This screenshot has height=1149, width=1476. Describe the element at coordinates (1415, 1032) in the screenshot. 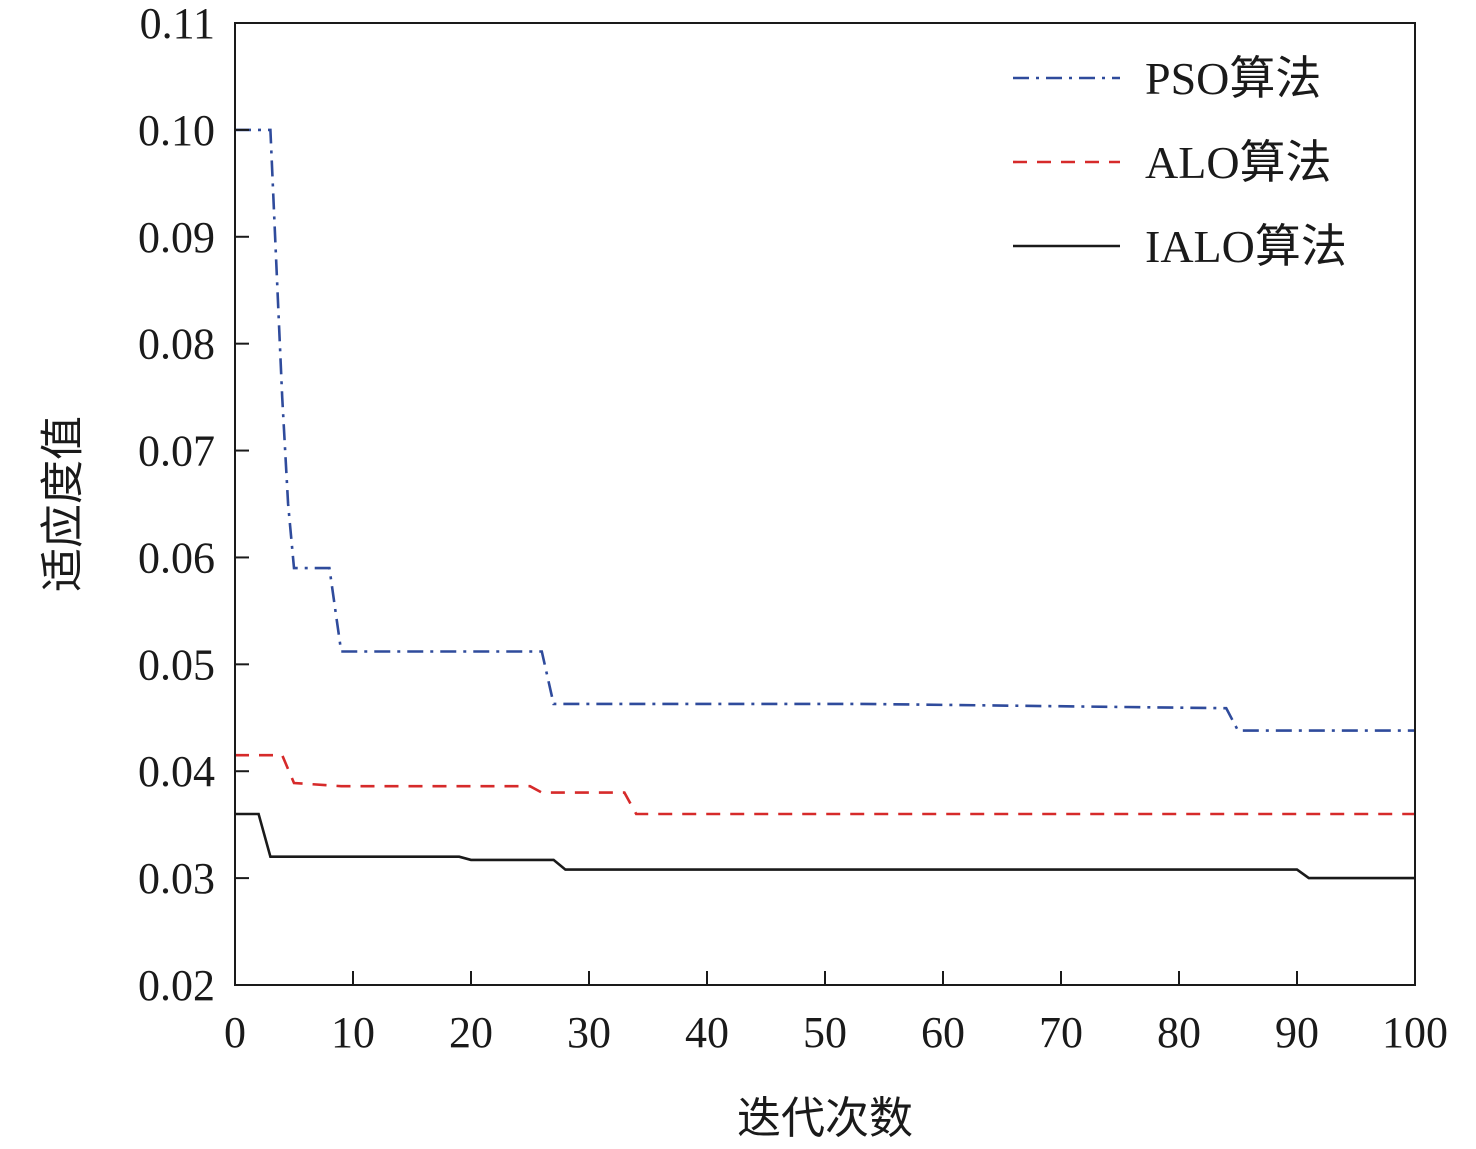

I see `x-tick-label: 100` at that location.